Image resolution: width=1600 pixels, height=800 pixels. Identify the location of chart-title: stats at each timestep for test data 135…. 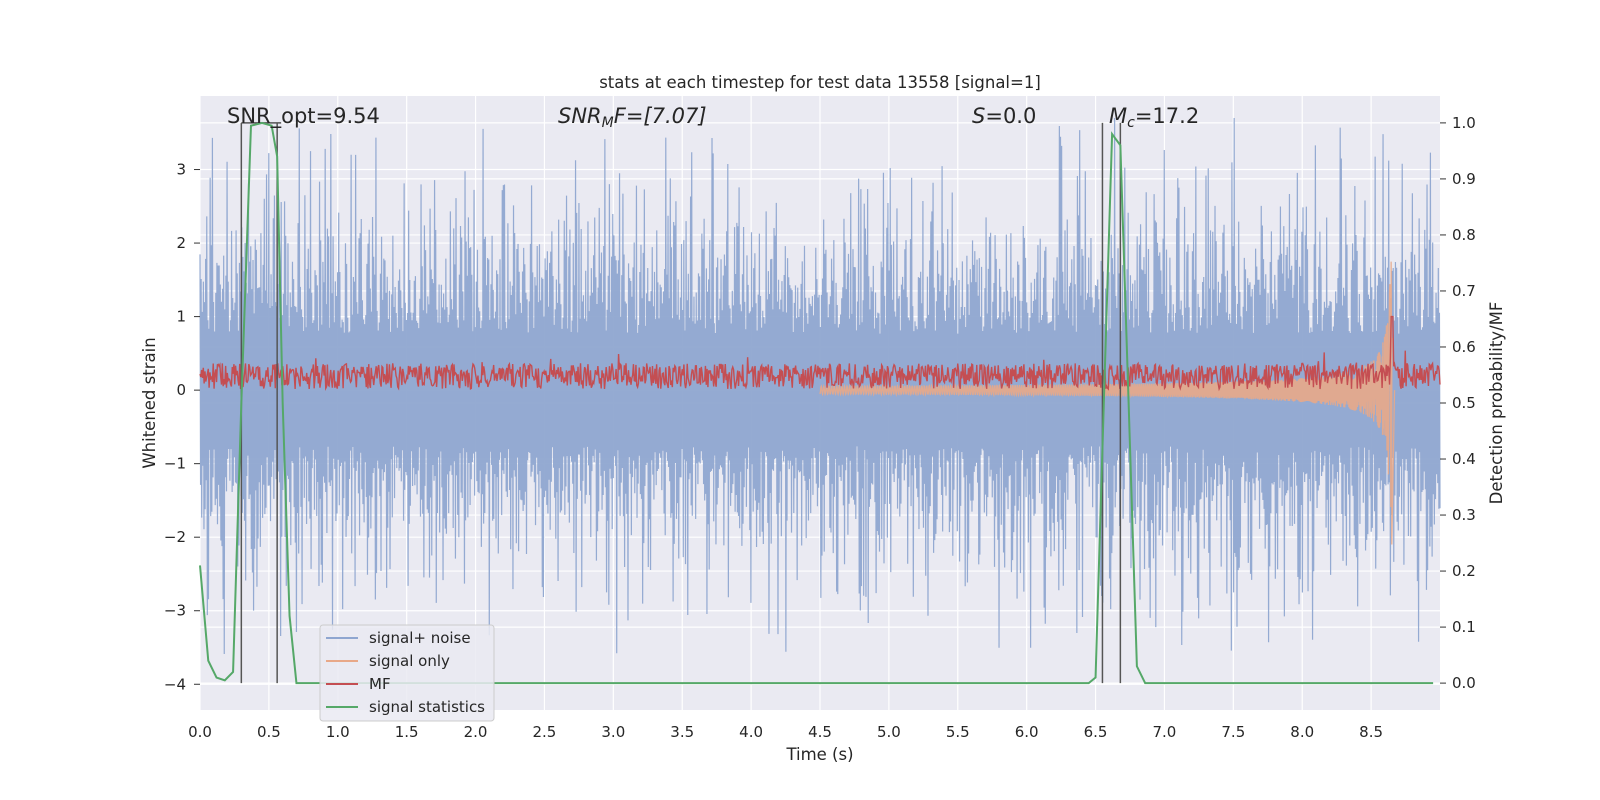
(820, 82).